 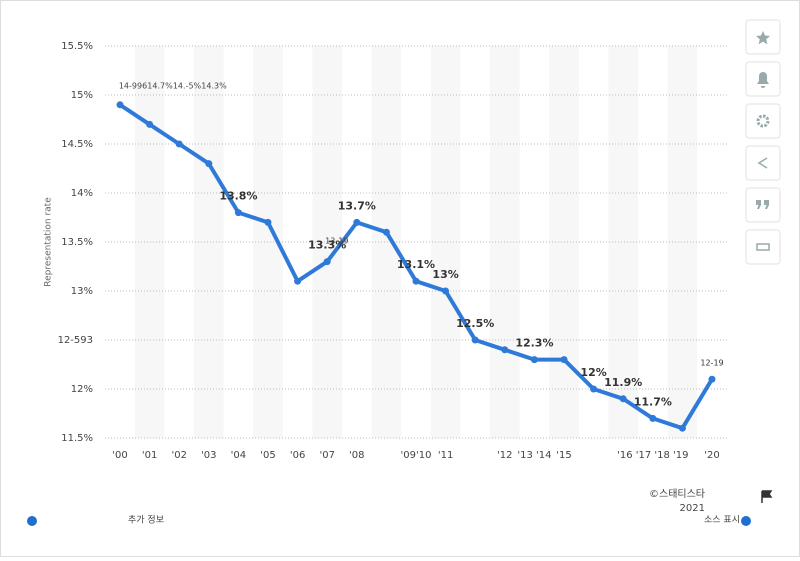 What do you see at coordinates (652, 455) in the screenshot?
I see `x-tick-label: '16 '17 '18 '19` at bounding box center [652, 455].